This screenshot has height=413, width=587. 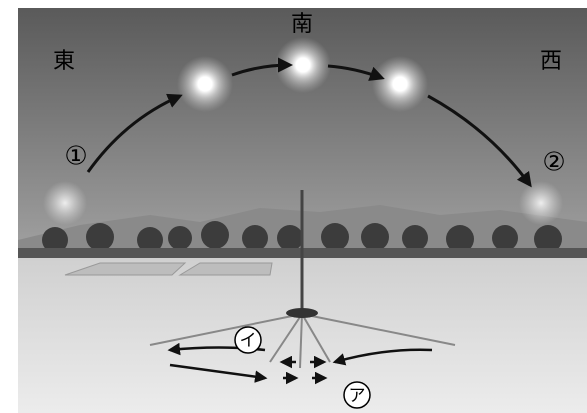 I want to click on pole-base, so click(x=302, y=313).